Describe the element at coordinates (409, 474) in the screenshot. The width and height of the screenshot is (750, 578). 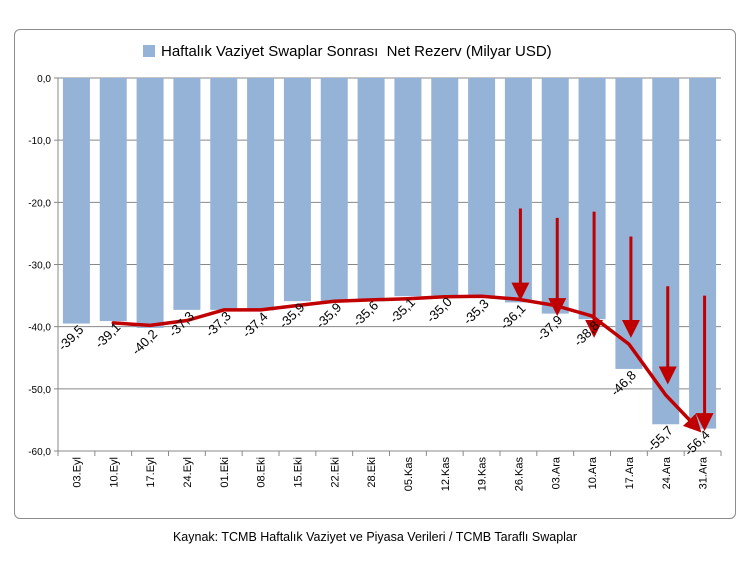
I see `x-tick-label: 05.Kas` at that location.